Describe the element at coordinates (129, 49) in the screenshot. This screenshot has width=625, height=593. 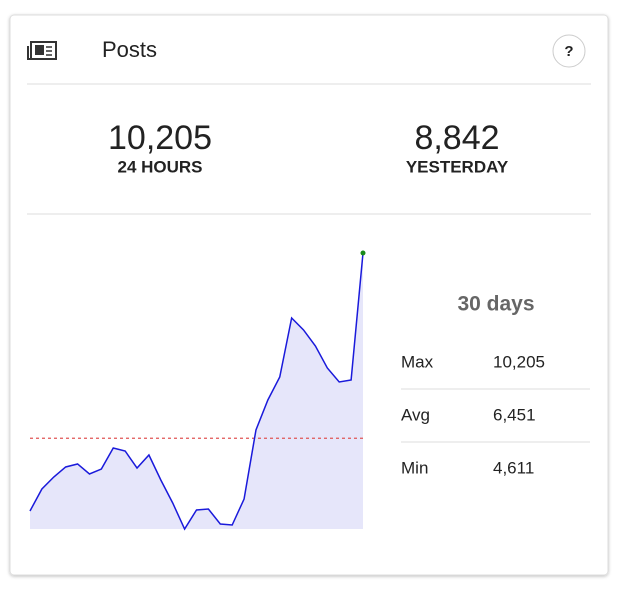
I see `widget-title: Posts` at that location.